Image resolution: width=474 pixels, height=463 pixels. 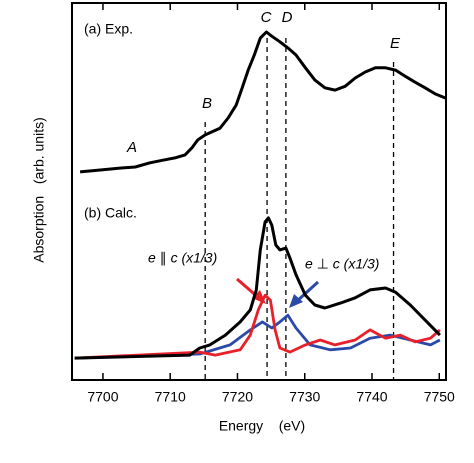 I want to click on x-tick-label: 7740, so click(x=371, y=397).